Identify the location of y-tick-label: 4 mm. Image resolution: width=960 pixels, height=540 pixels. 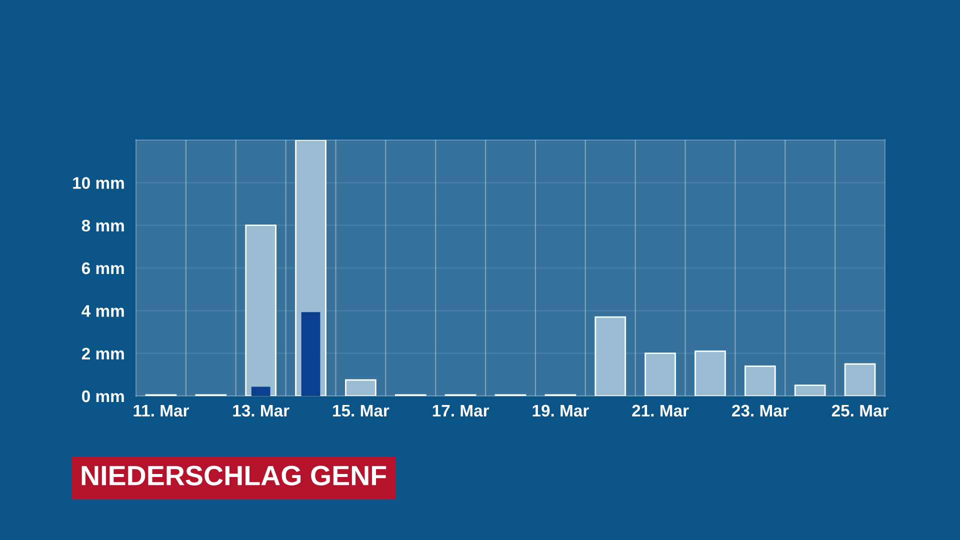
(103, 311).